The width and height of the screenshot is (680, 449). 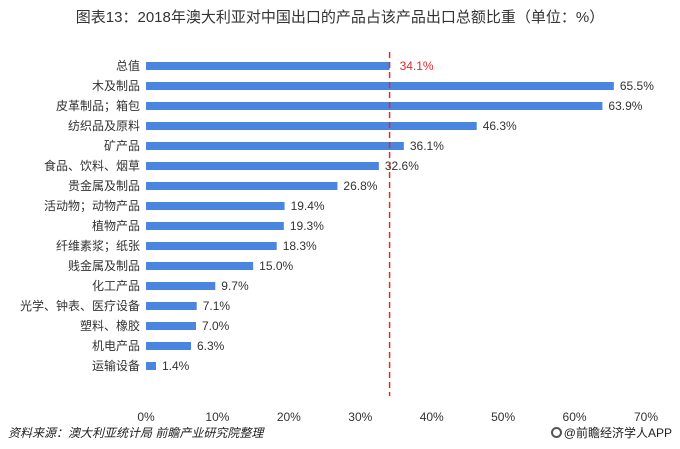 I want to click on value-label-8: 19.3%, so click(x=307, y=226).